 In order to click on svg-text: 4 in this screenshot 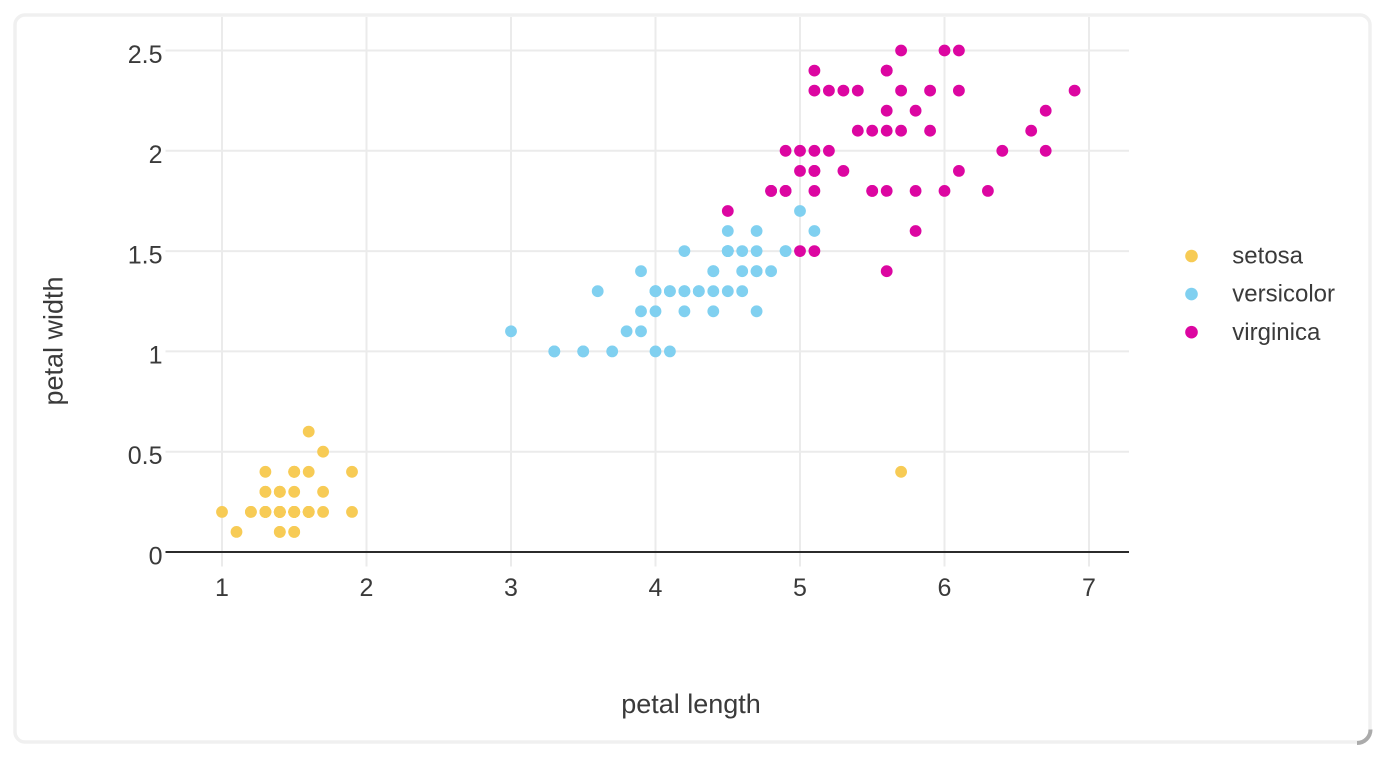, I will do `click(656, 588)`.